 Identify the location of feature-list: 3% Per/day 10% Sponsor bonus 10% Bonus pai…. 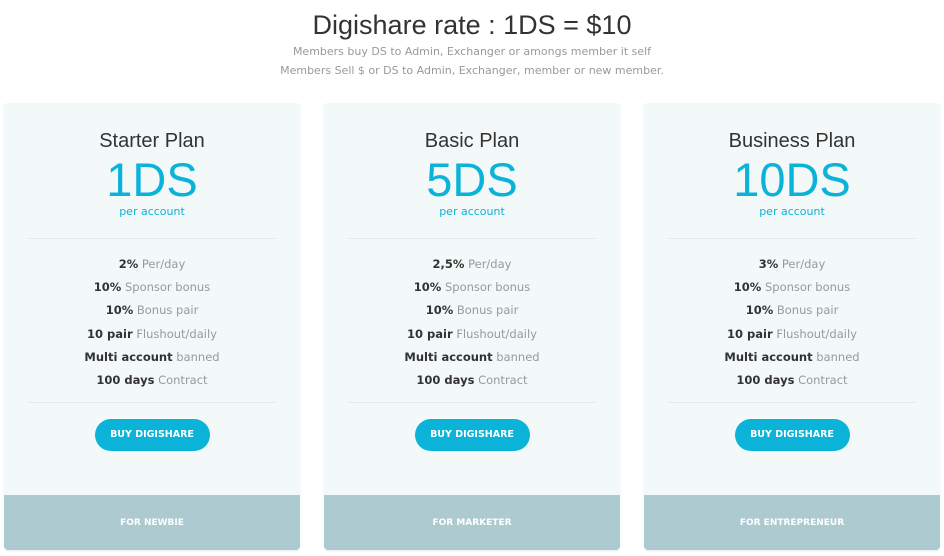
(792, 320).